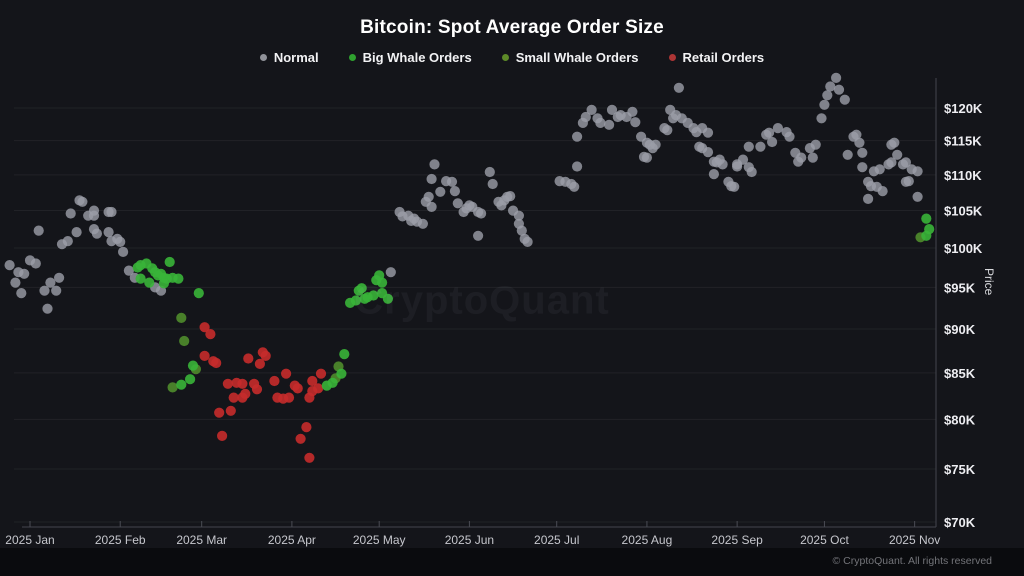  Describe the element at coordinates (716, 57) in the screenshot. I see `legend-item-retail: Retail Orders` at that location.